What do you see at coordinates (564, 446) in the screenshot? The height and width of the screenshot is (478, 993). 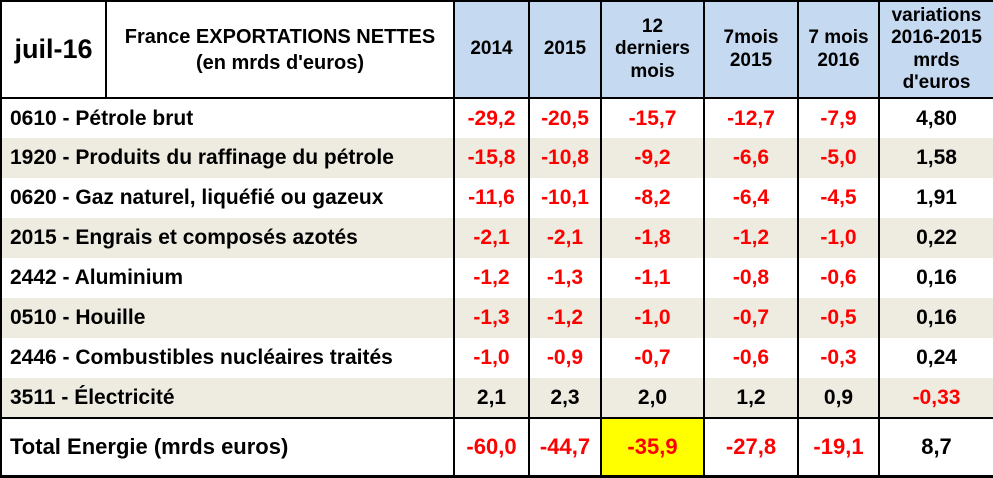 I see `value-cell: -44,7` at bounding box center [564, 446].